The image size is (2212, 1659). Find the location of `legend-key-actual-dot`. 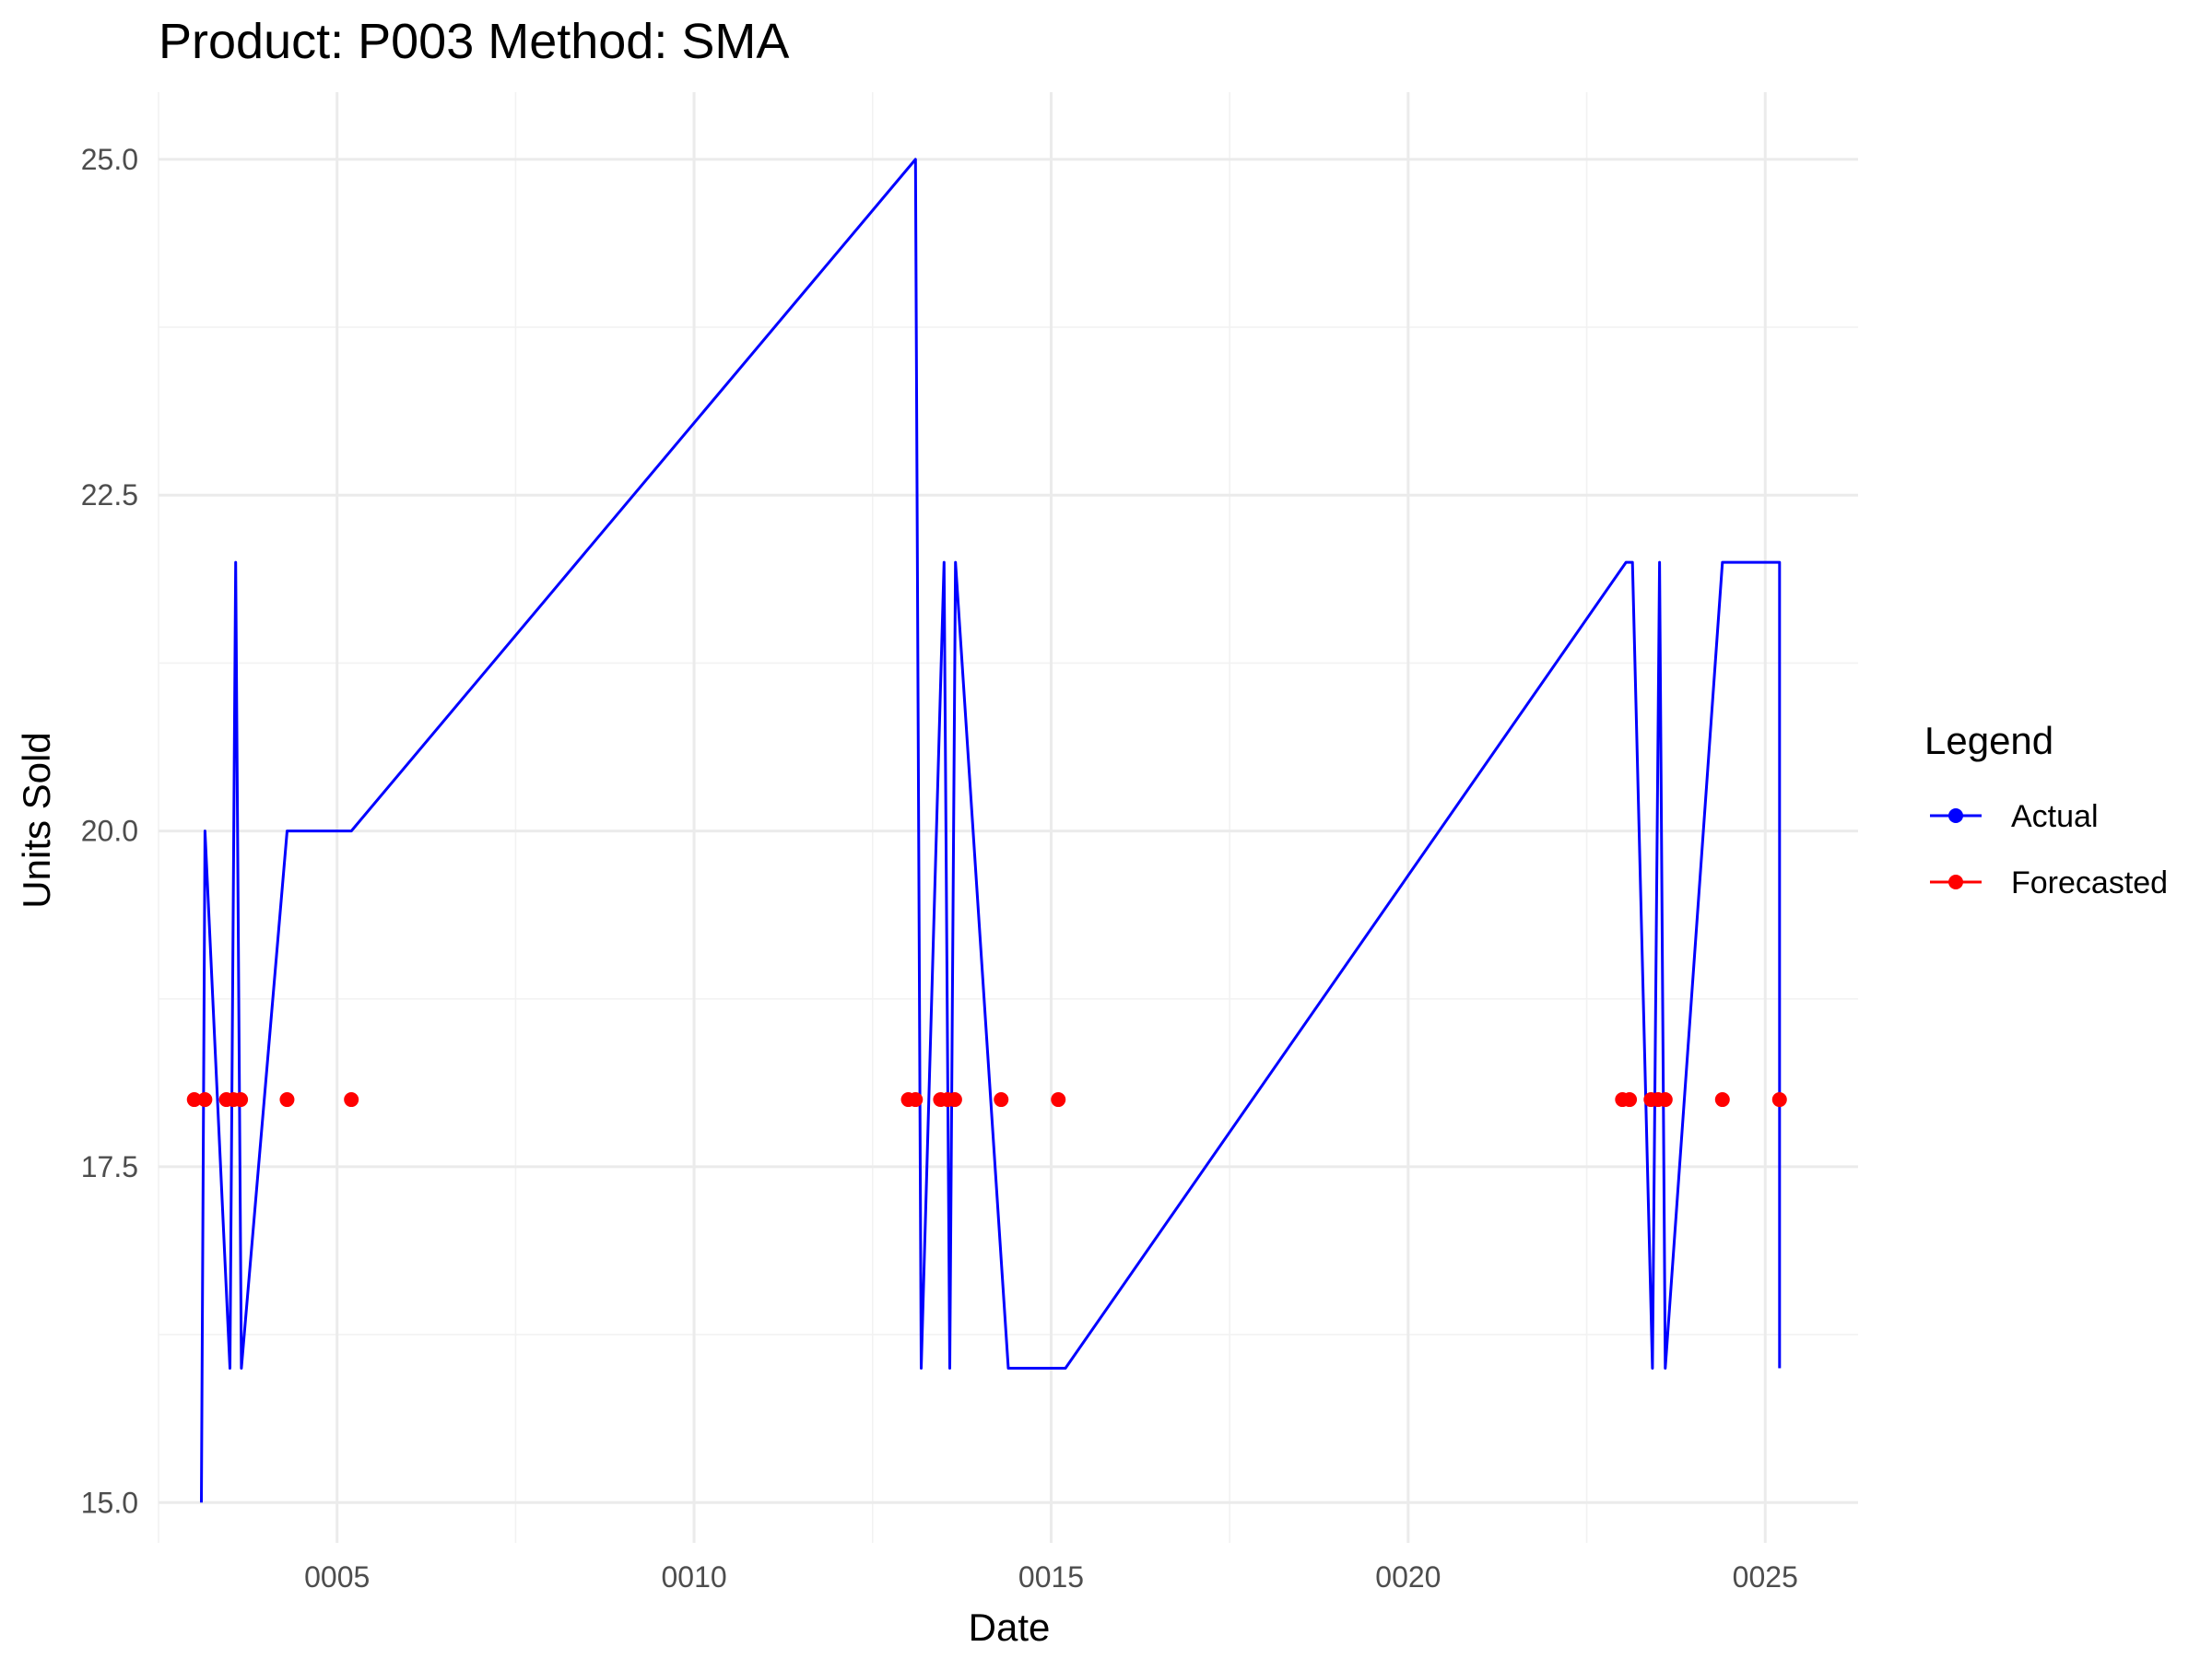

legend-key-actual-dot is located at coordinates (1955, 815).